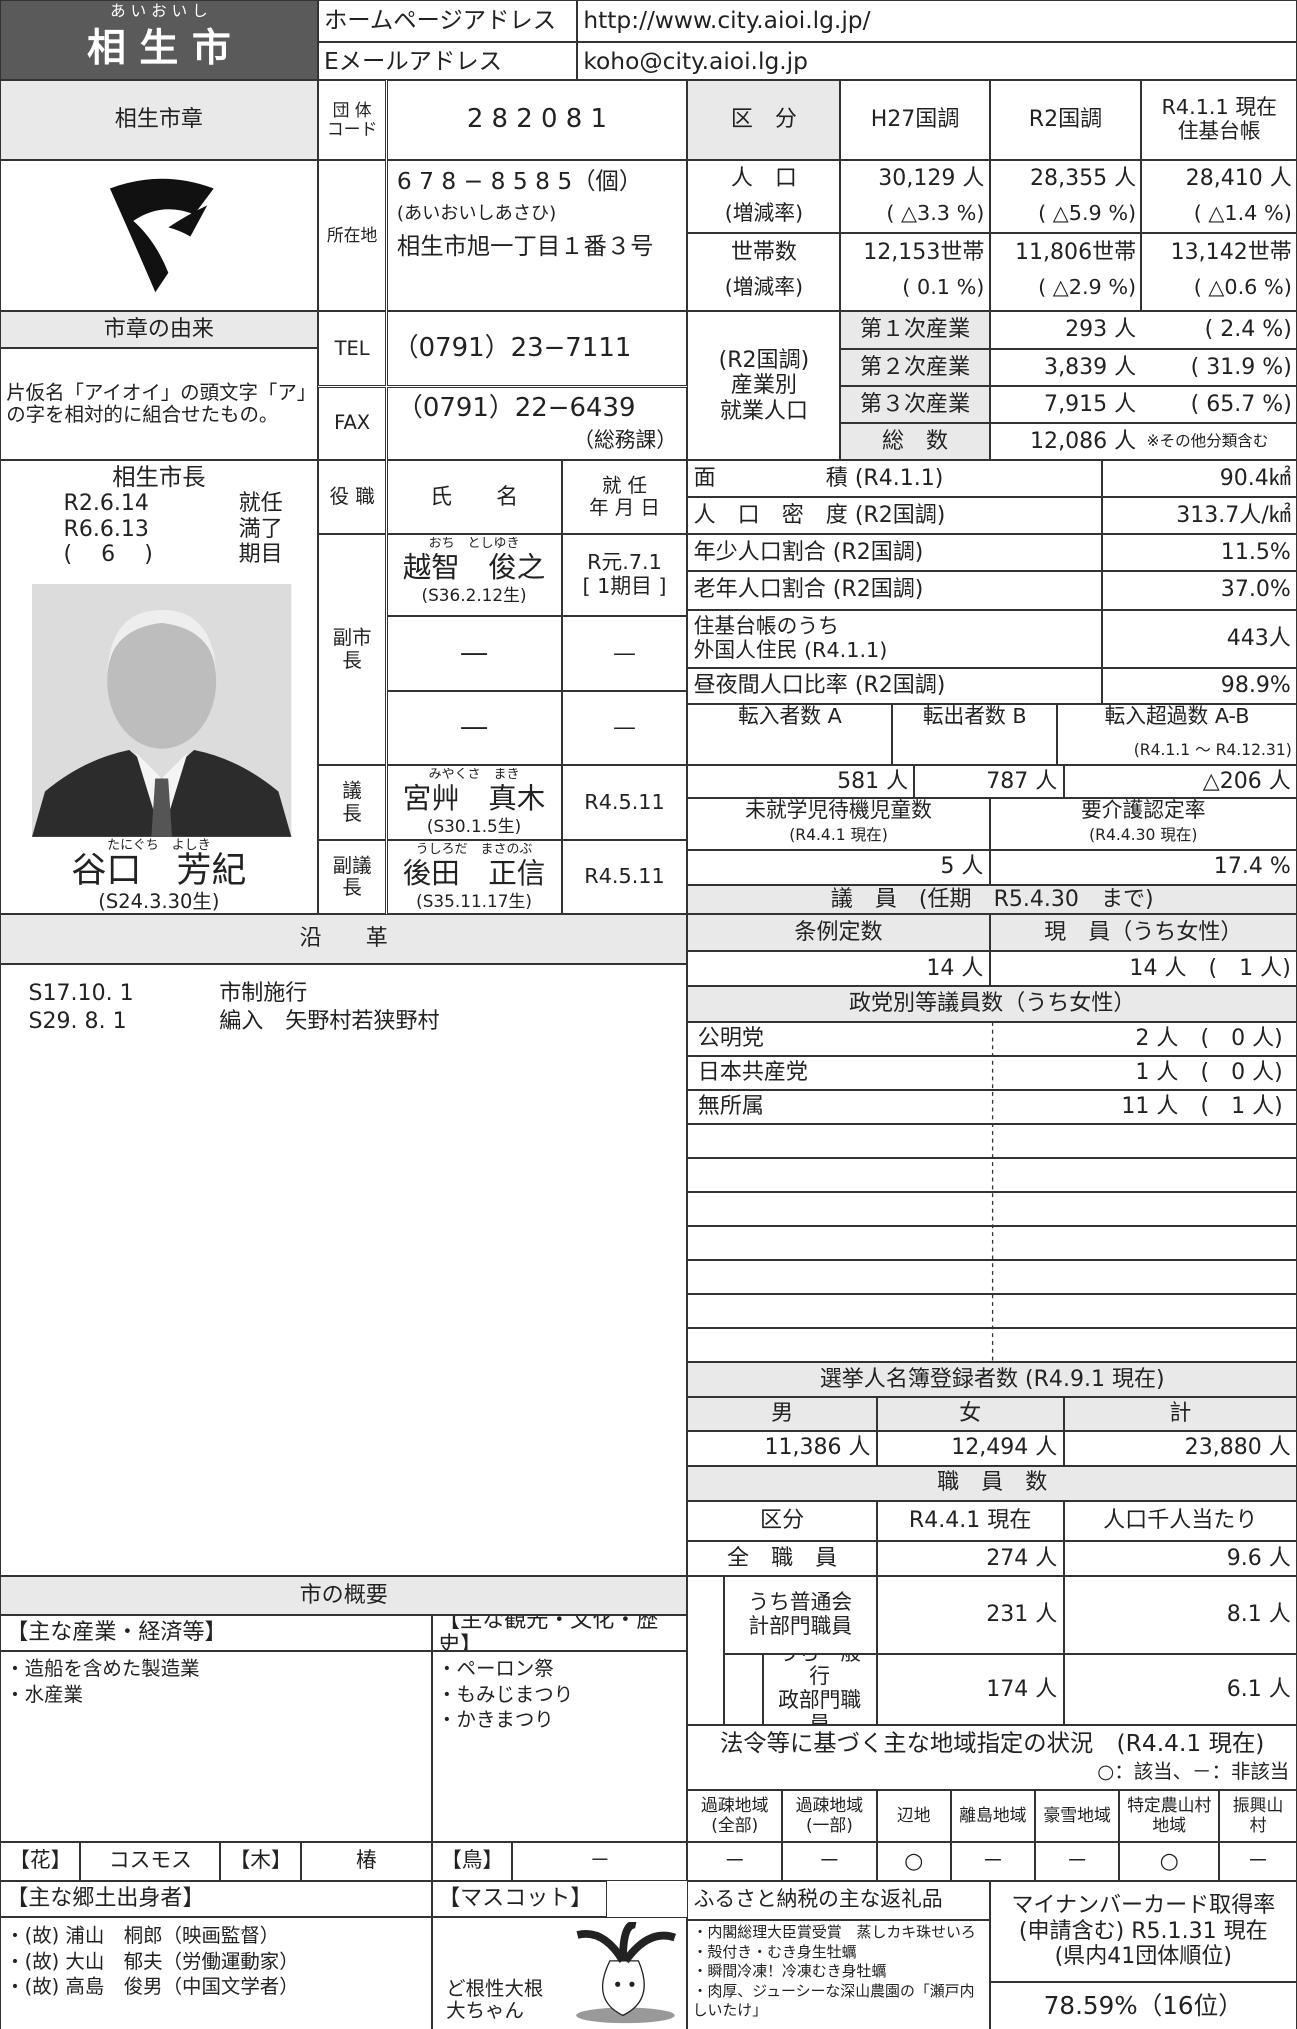 The width and height of the screenshot is (1297, 2029). Describe the element at coordinates (1199, 590) in the screenshot. I see `text: 37.0%` at that location.